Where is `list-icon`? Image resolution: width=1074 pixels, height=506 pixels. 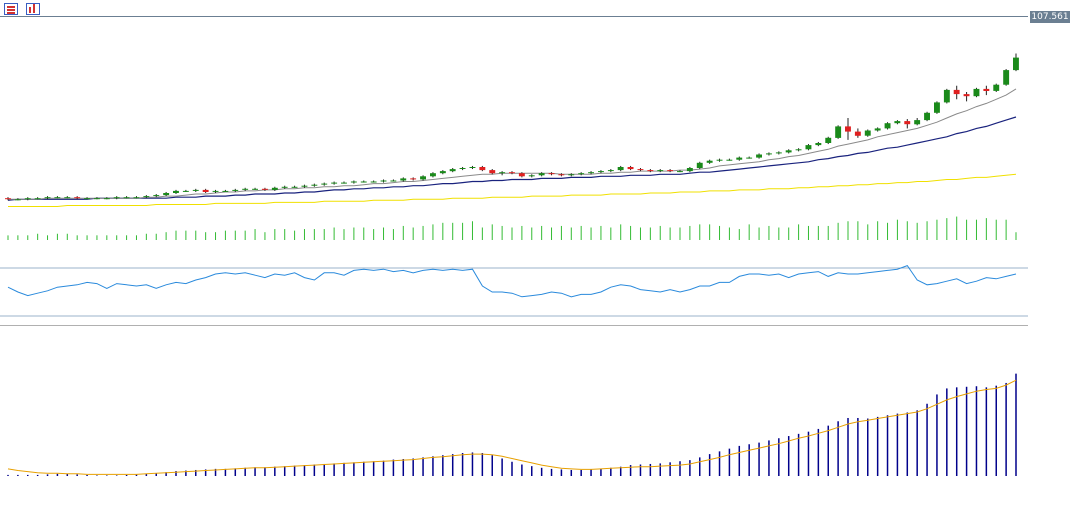 list-icon is located at coordinates (11, 9).